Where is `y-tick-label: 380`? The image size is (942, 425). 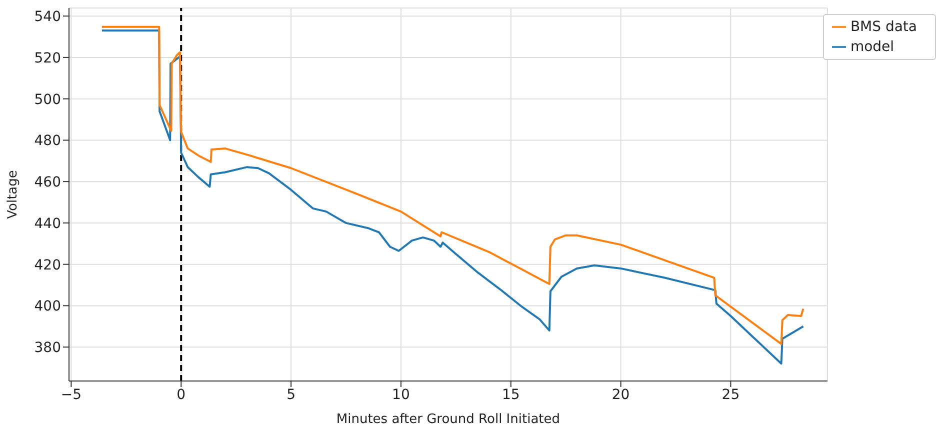
y-tick-label: 380 is located at coordinates (47, 348).